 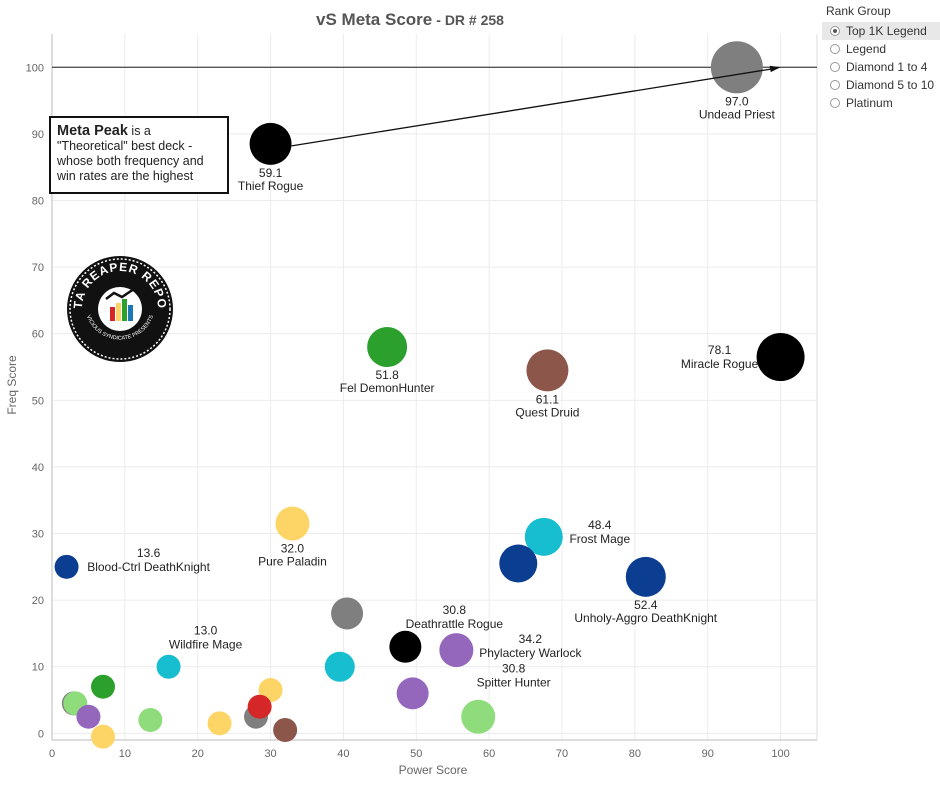 What do you see at coordinates (646, 605) in the screenshot?
I see `point-score-label: 52.4` at bounding box center [646, 605].